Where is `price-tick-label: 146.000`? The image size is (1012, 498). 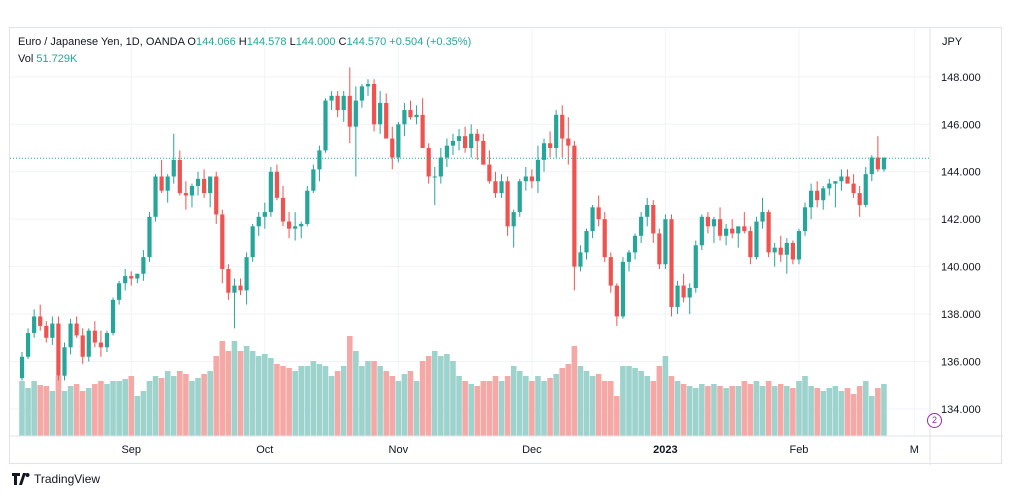
price-tick-label: 146.000 is located at coordinates (961, 125).